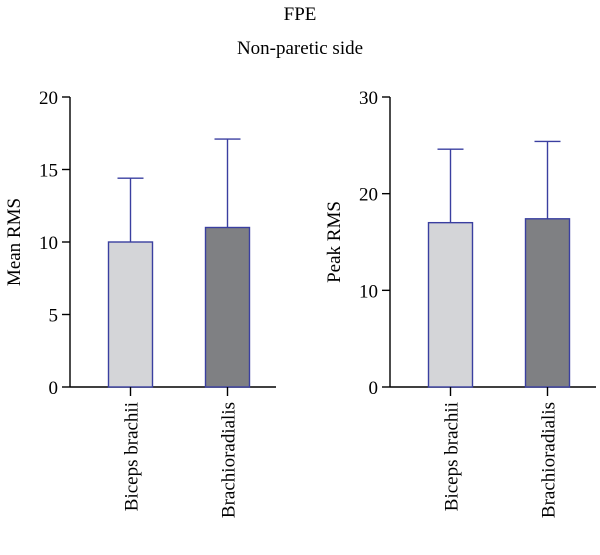 The image size is (600, 555). I want to click on figure-title: FPE, so click(300, 14).